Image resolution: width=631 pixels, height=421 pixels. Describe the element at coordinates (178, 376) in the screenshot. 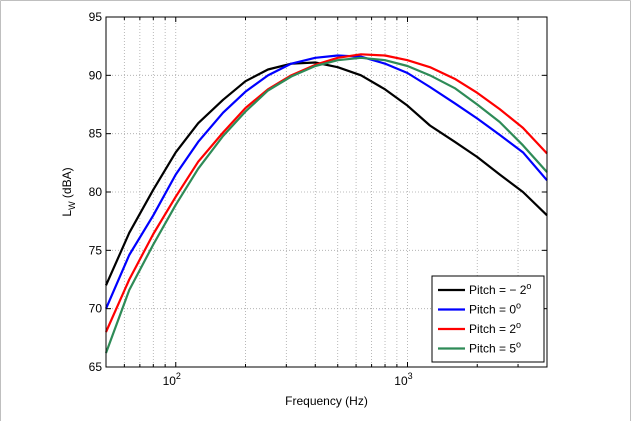

I see `x-tick-label-exp: 2` at that location.